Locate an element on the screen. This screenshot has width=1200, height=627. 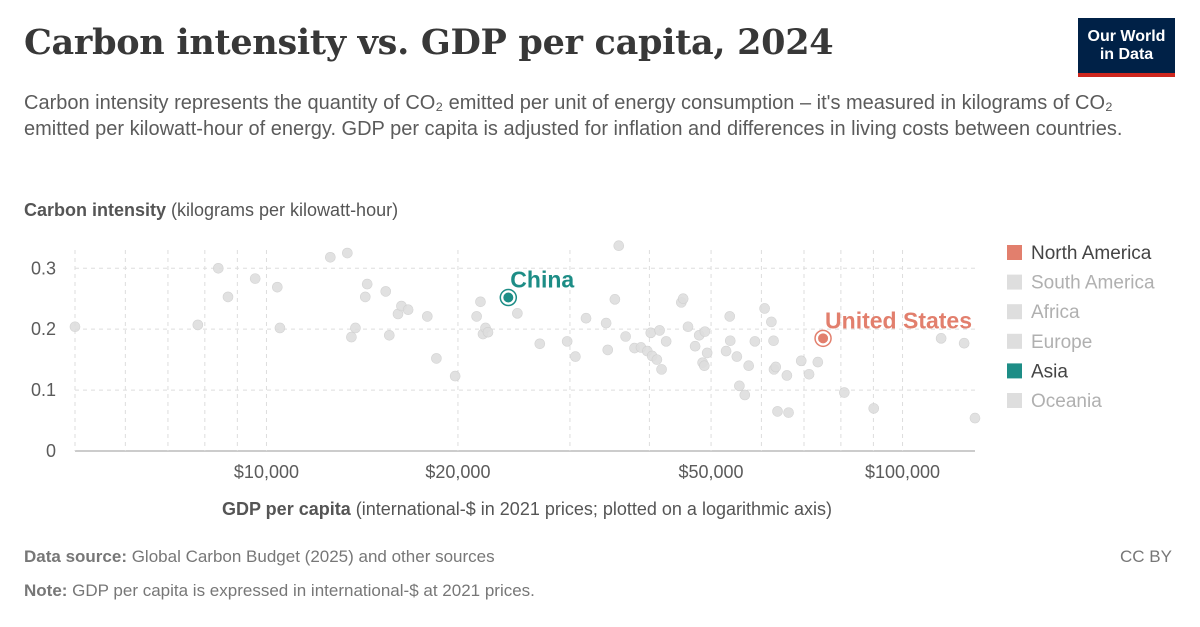
legend-label: South America is located at coordinates (1093, 283).